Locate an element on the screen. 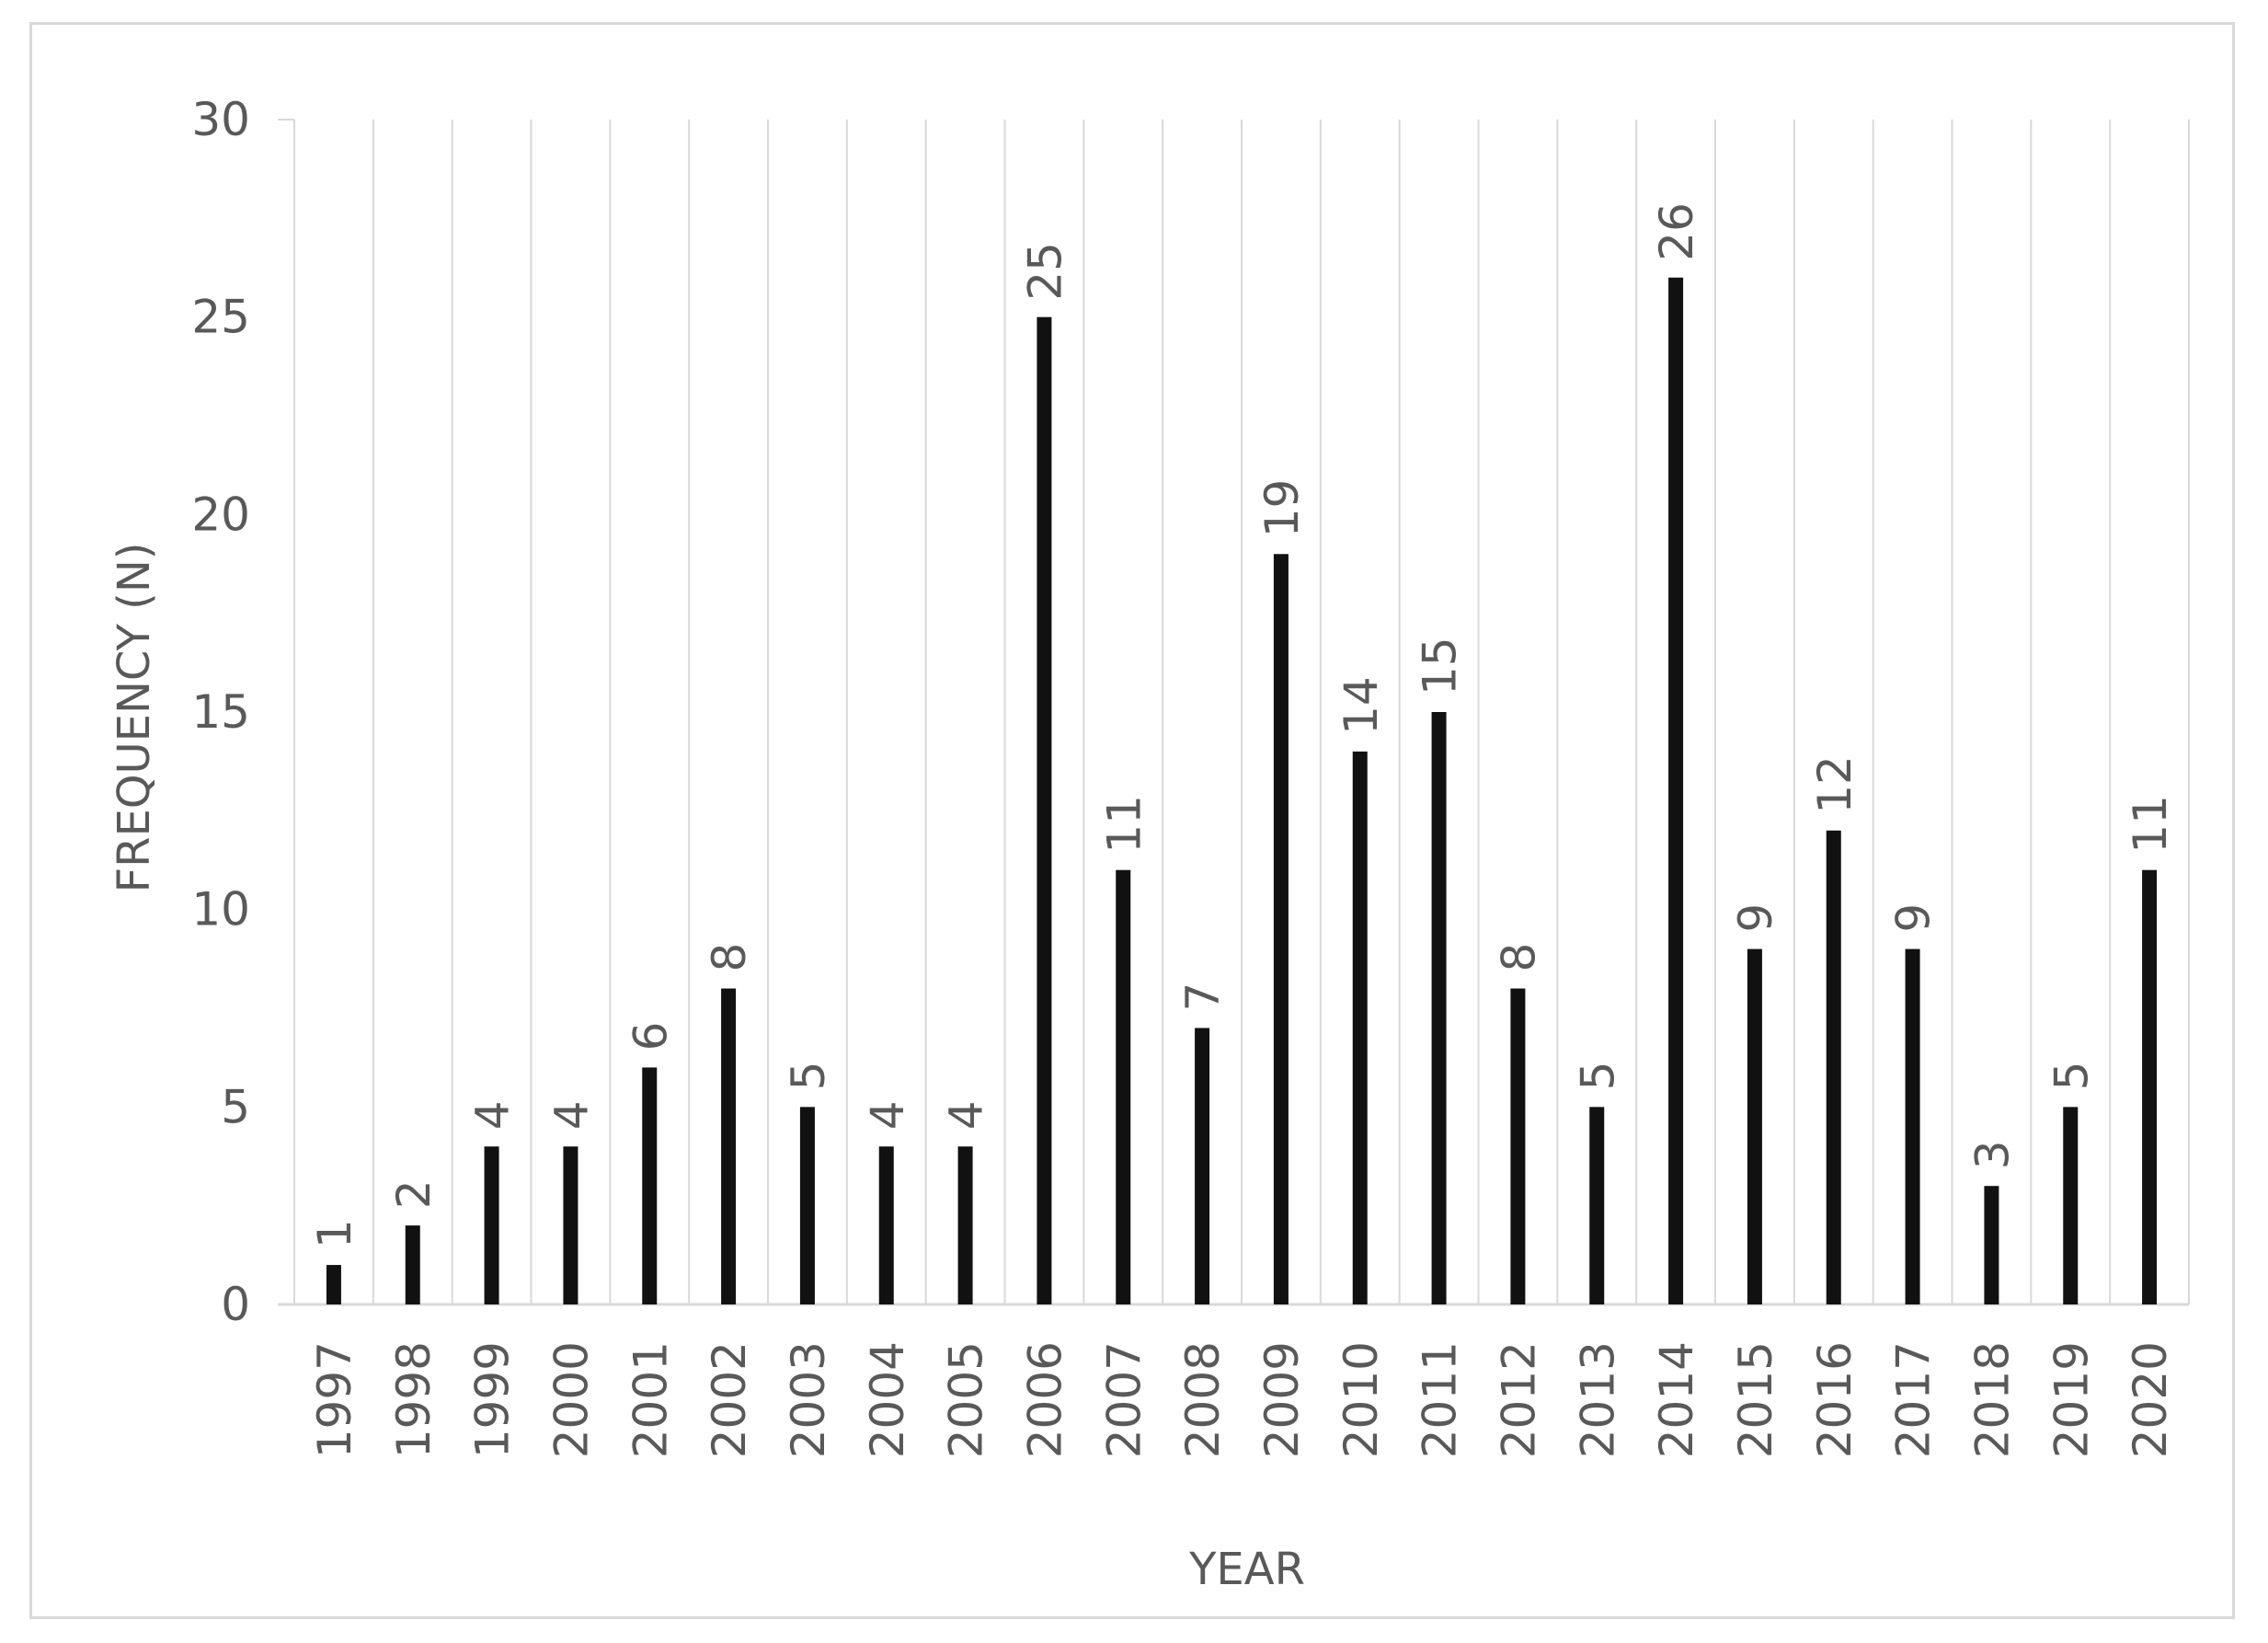 This screenshot has height=1643, width=2268. x-tick-label: 2017 is located at coordinates (1914, 1399).